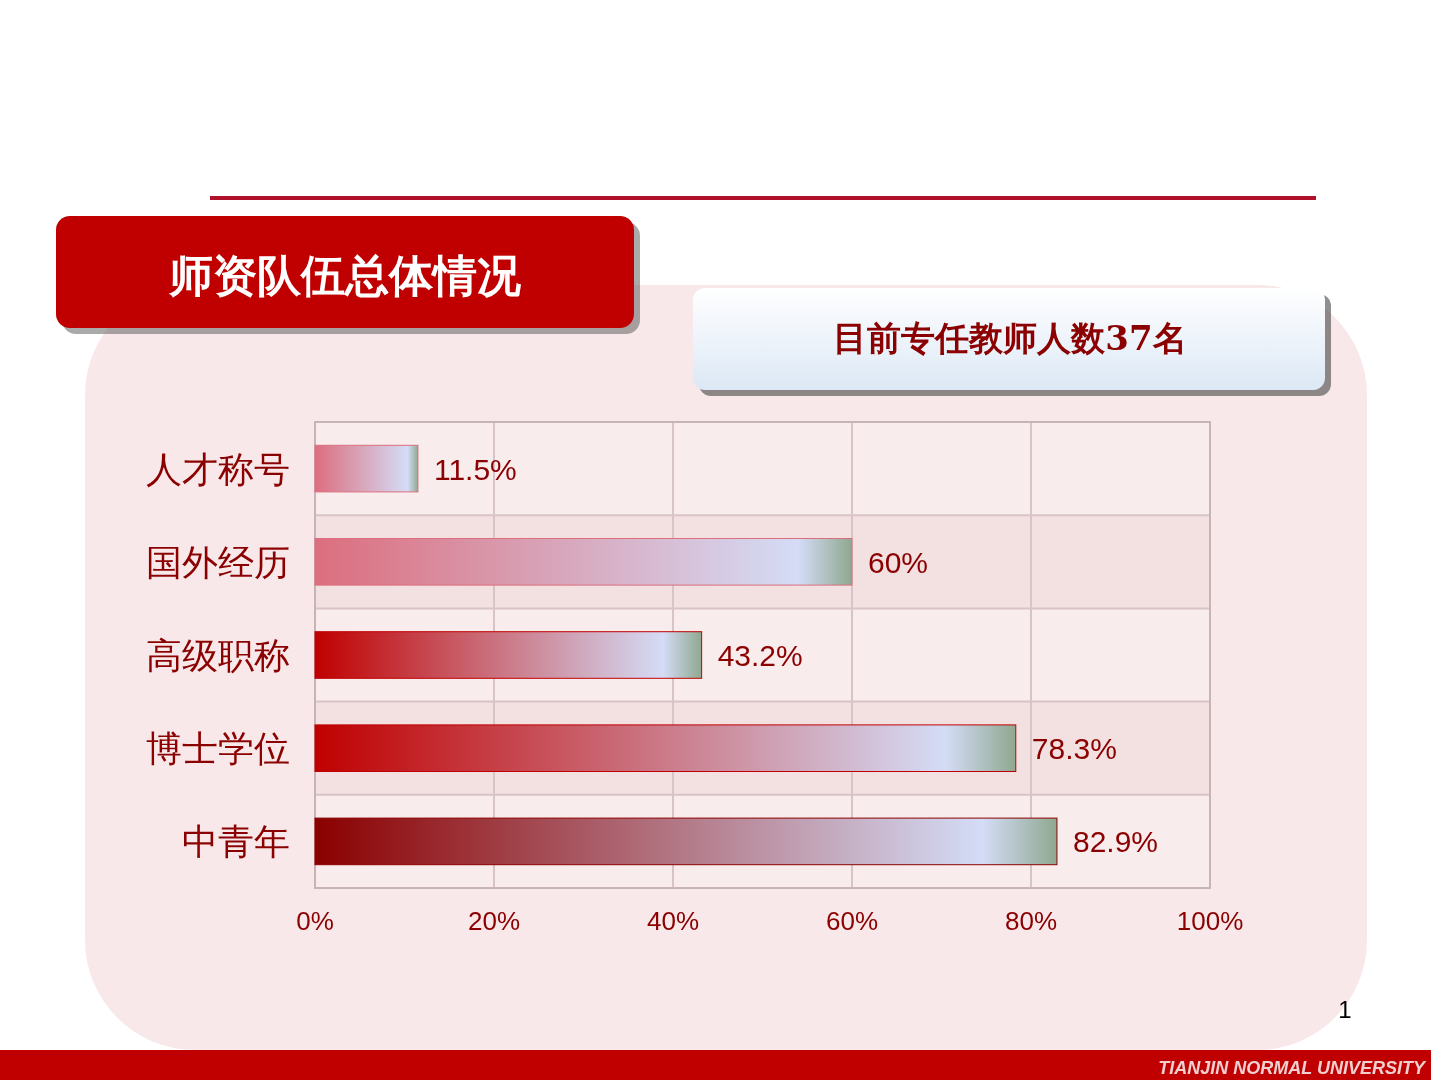  What do you see at coordinates (673, 921) in the screenshot?
I see `x-tick-label: 40%` at bounding box center [673, 921].